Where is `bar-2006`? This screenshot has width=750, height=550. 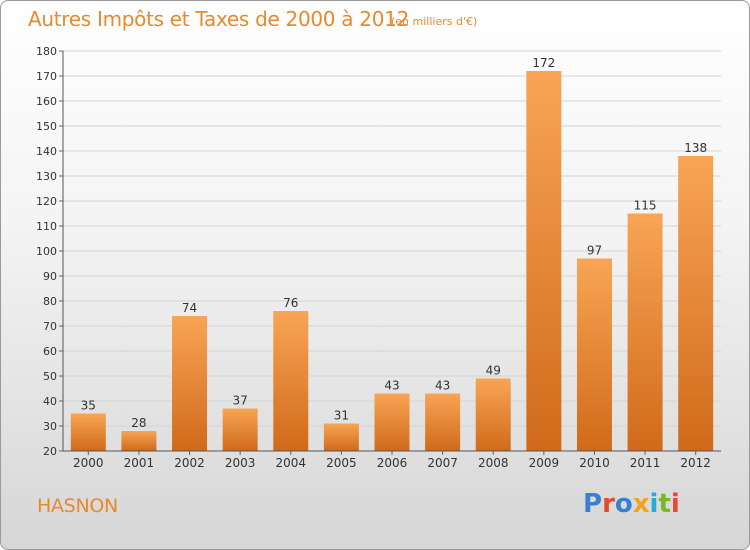 bar-2006 is located at coordinates (392, 422).